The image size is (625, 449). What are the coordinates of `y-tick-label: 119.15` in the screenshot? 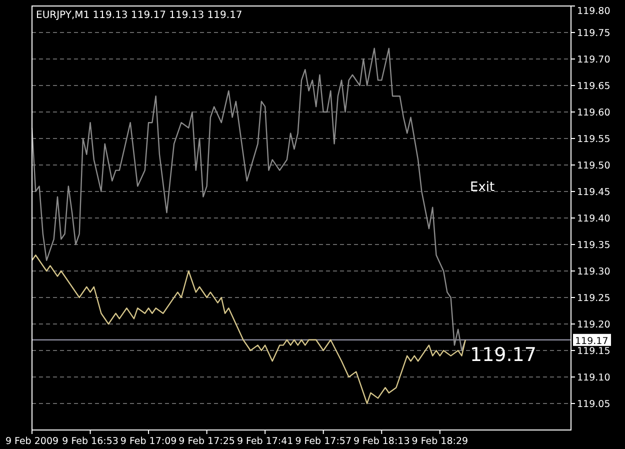 It's located at (593, 351).